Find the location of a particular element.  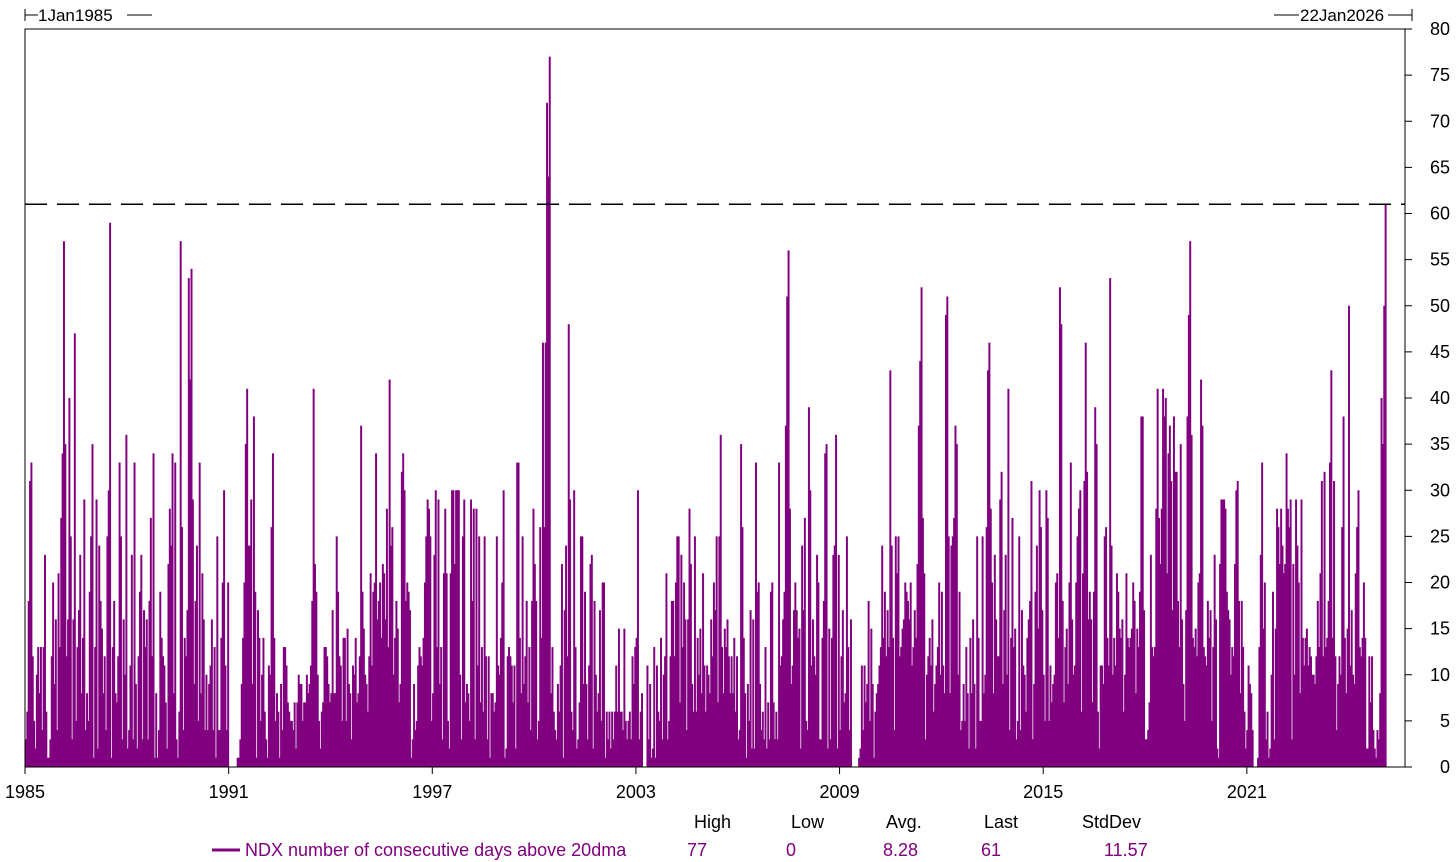

range-end-label: 22Jan2026 is located at coordinates (1342, 15).